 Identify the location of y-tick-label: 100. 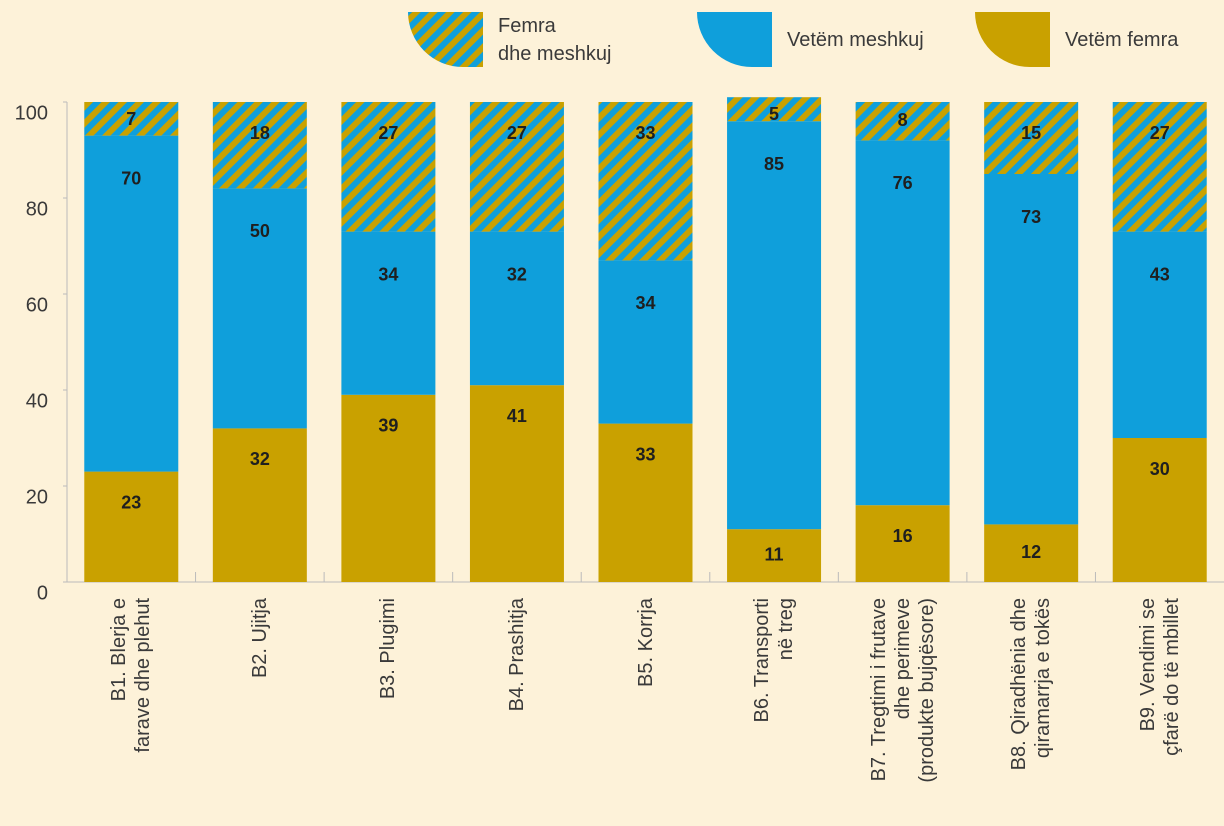
(31, 113).